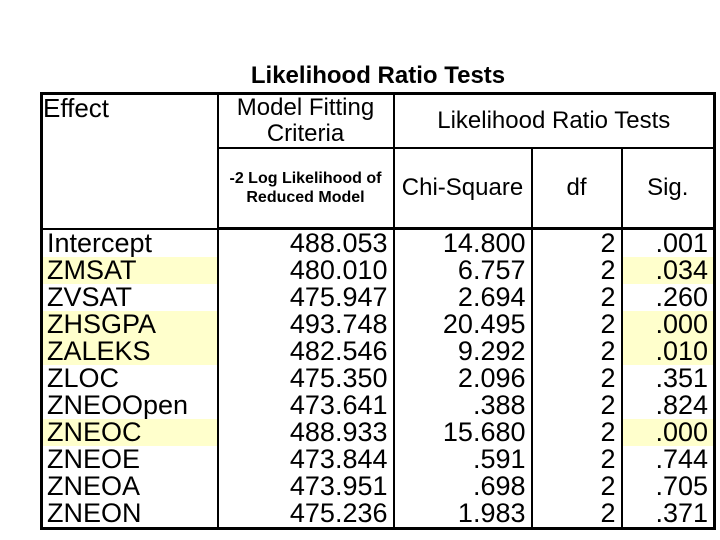 The width and height of the screenshot is (720, 540). Describe the element at coordinates (305, 297) in the screenshot. I see `neg2ll-cell: 475.947` at that location.